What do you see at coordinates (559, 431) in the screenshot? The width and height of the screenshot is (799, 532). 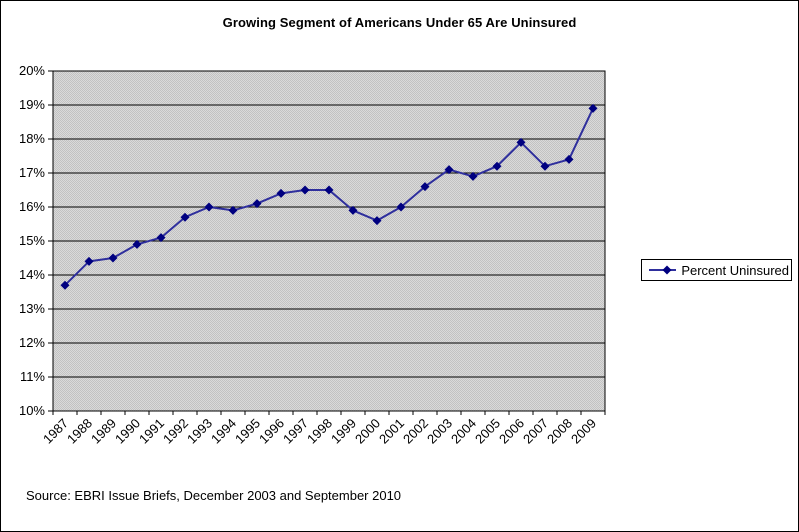 I see `x-tick-label: 2008` at bounding box center [559, 431].